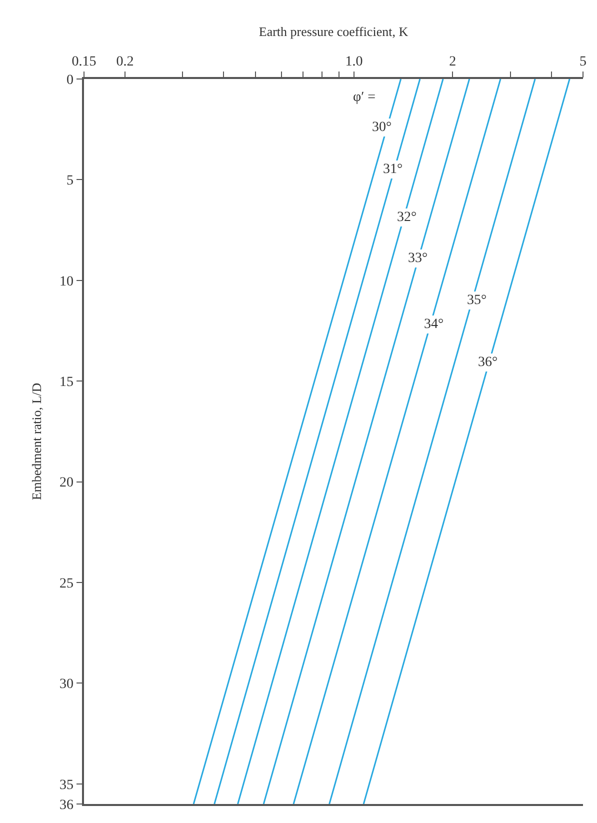 This screenshot has width=597, height=823. What do you see at coordinates (364, 97) in the screenshot?
I see `annotation: φ′ =` at bounding box center [364, 97].